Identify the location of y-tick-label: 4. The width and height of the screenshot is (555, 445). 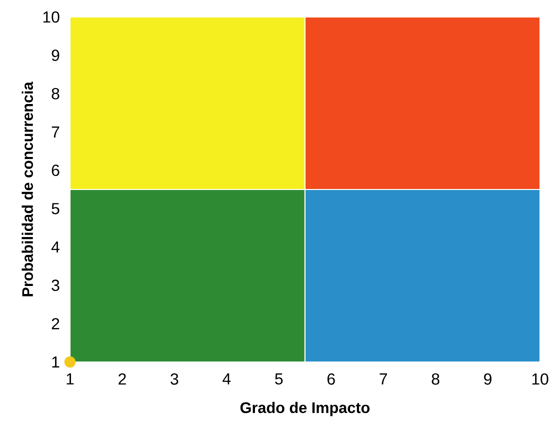
(55, 247).